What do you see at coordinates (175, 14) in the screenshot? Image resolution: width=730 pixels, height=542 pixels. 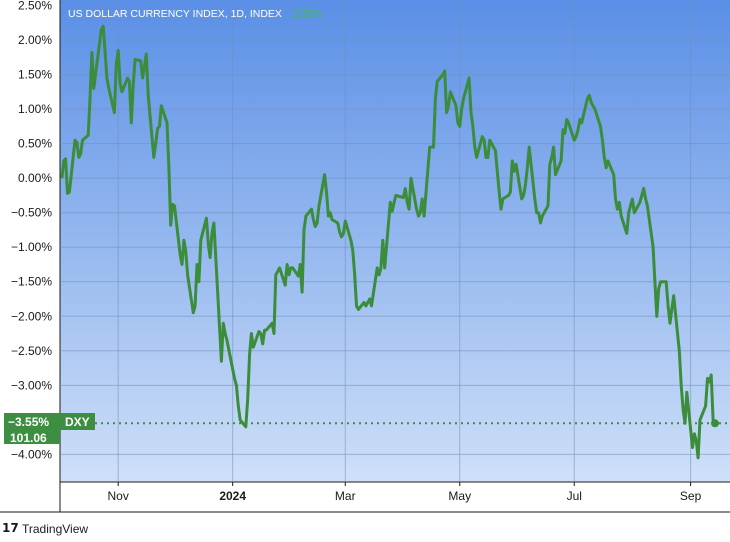 I see `chart-title: US DOLLAR CURRENCY INDEX, 1D, INDEX` at bounding box center [175, 14].